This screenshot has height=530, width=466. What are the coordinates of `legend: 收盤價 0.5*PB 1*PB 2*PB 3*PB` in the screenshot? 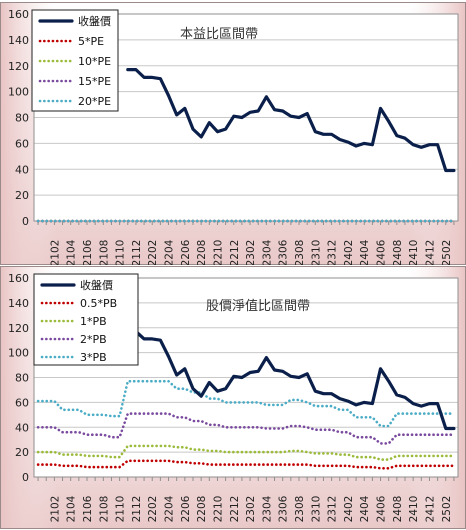 It's located at (86, 319).